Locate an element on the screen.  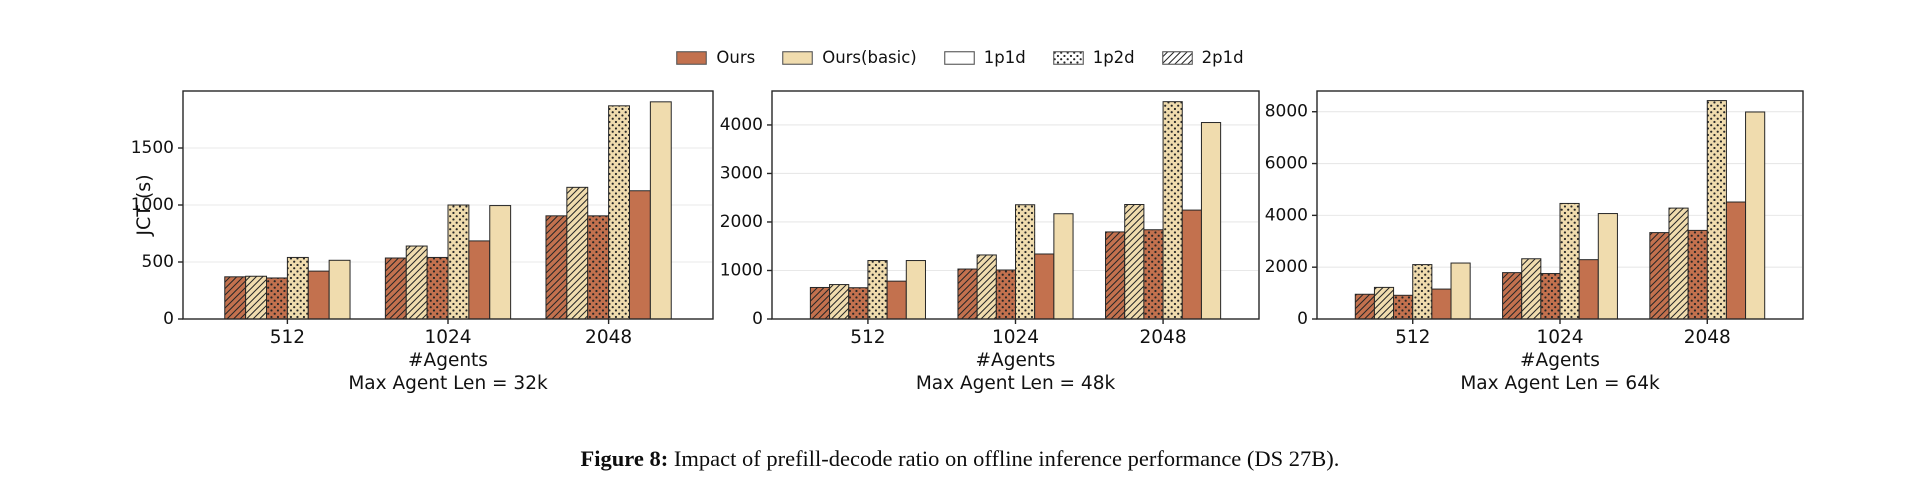
y-tick-label: 1000 is located at coordinates (152, 205).